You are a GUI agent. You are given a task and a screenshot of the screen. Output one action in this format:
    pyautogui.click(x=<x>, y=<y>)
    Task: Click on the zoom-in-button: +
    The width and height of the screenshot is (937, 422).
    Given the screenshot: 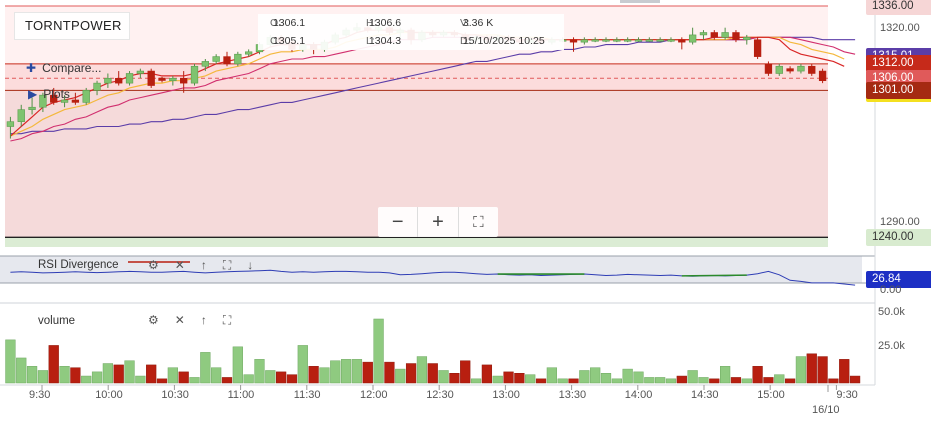 What is the action you would take?
    pyautogui.click(x=438, y=222)
    